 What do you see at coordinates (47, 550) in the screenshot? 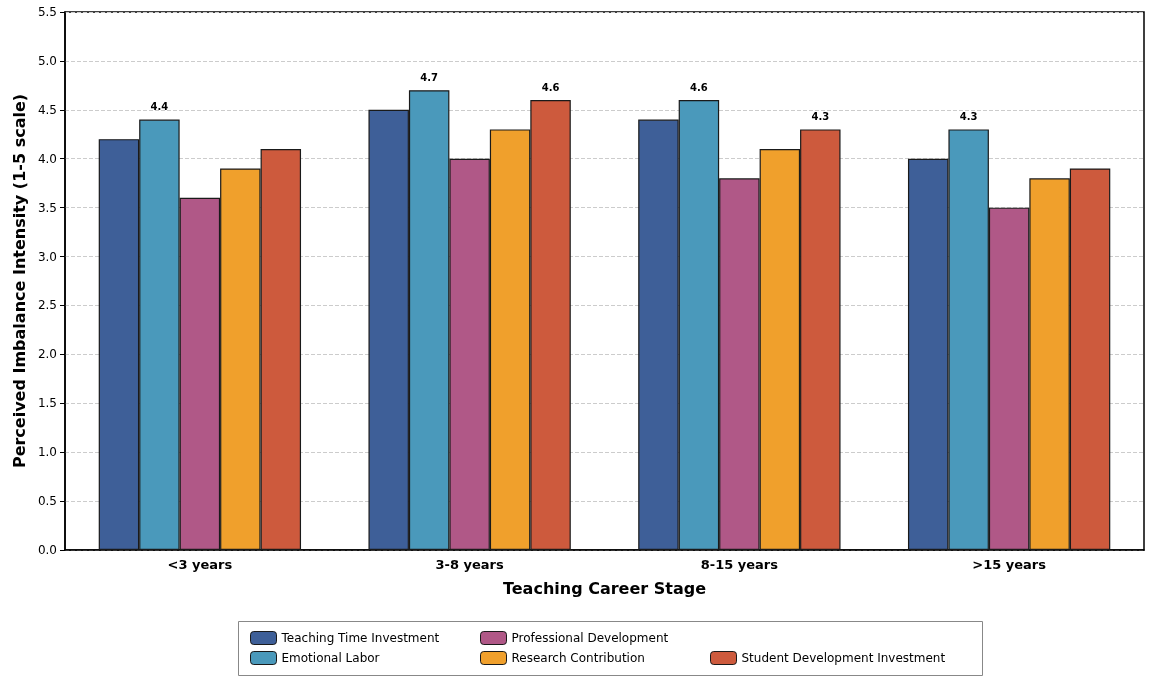
I see `y-tick-label: 0.0` at bounding box center [47, 550].